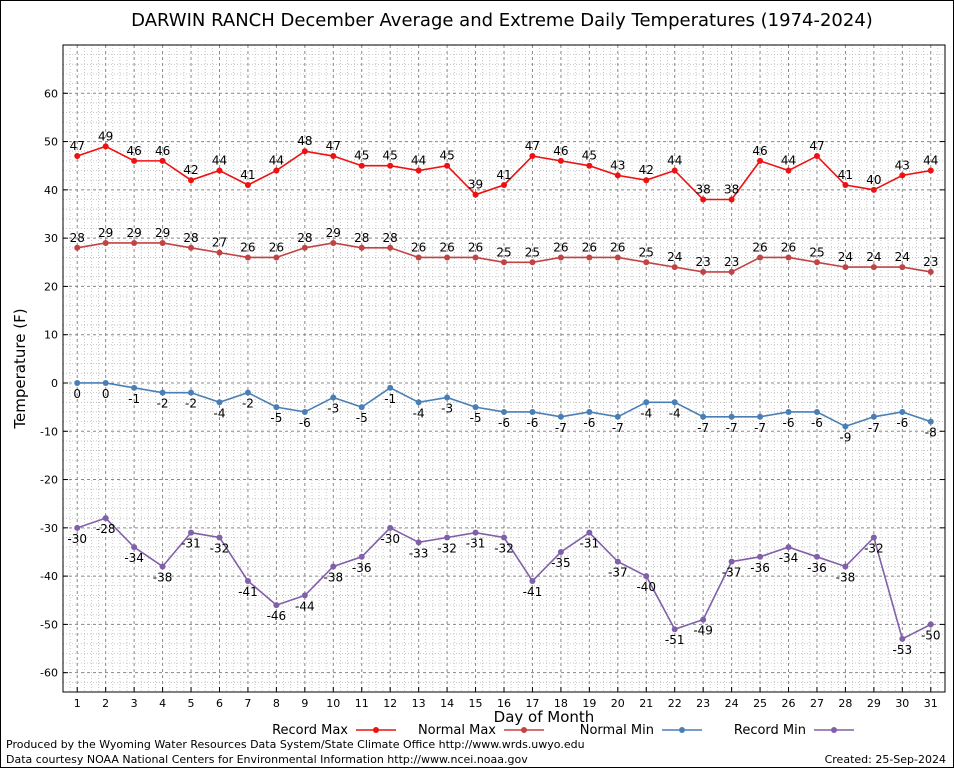  What do you see at coordinates (134, 703) in the screenshot?
I see `x-tick-label: 3` at bounding box center [134, 703].